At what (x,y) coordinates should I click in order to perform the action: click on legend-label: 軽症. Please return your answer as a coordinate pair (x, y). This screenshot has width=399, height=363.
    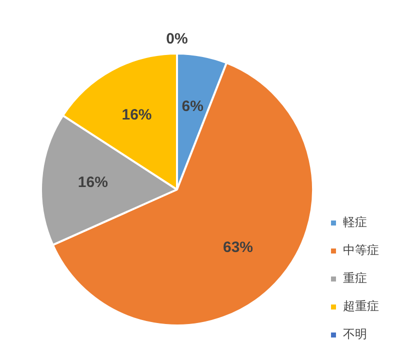
    Looking at the image, I should click on (355, 222).